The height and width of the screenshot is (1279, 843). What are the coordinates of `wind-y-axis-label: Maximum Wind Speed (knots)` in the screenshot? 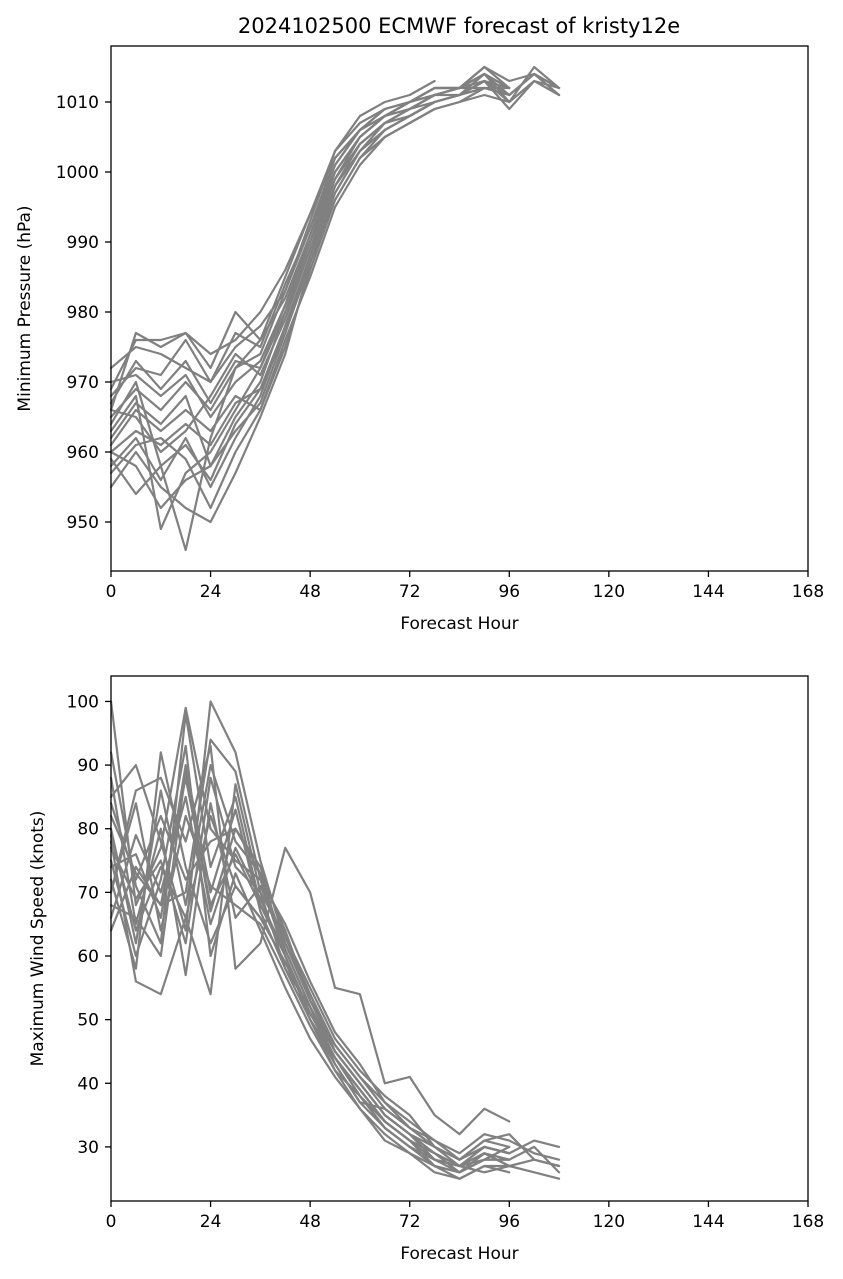 It's located at (38, 939).